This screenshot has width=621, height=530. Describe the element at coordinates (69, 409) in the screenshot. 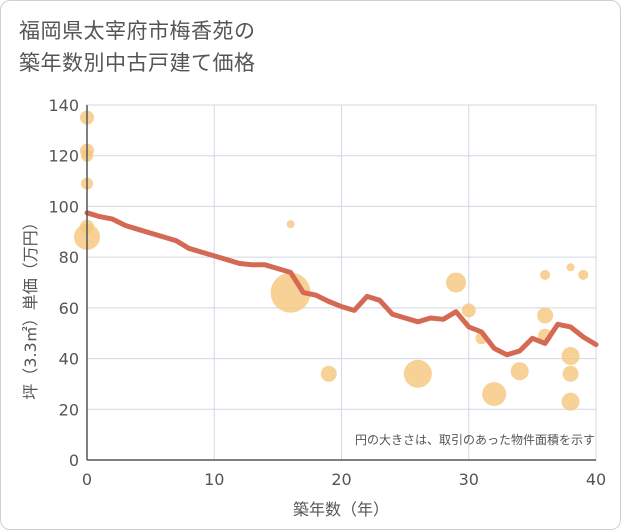

I see `y-tick-label: 20` at that location.